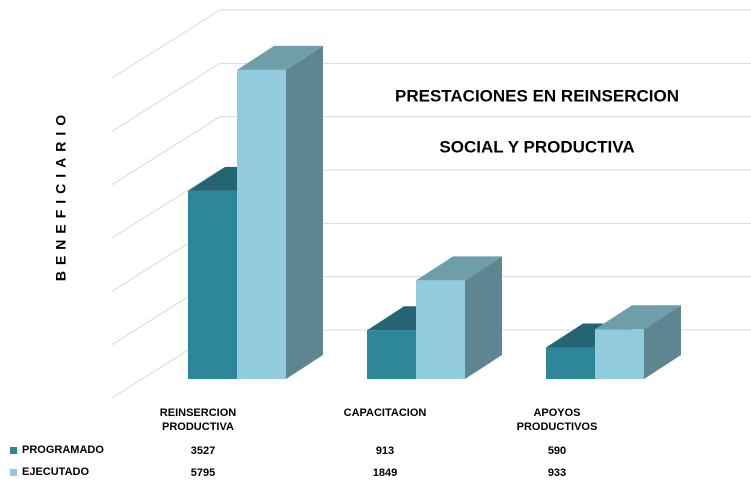 Image resolution: width=751 pixels, height=483 pixels. I want to click on x-tick-label: REINSERCION PRODUCTIVA, so click(198, 420).